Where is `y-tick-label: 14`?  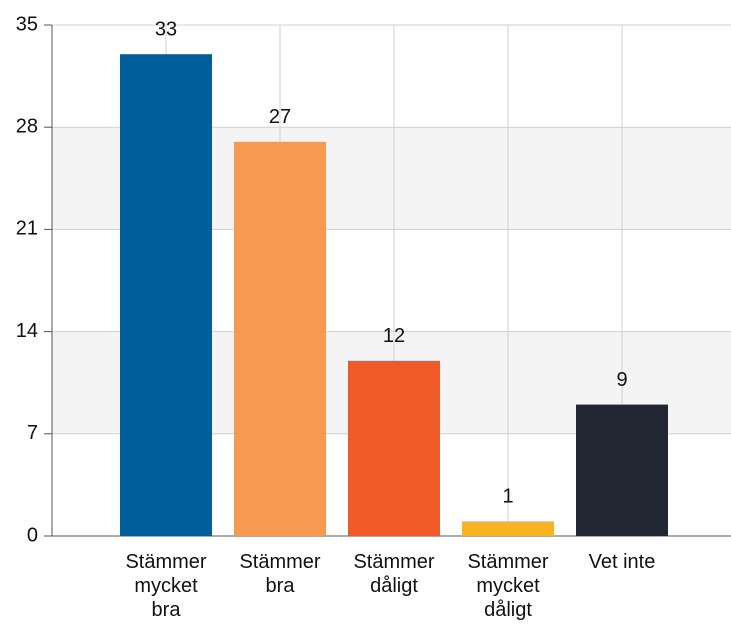
y-tick-label: 14 is located at coordinates (27, 331).